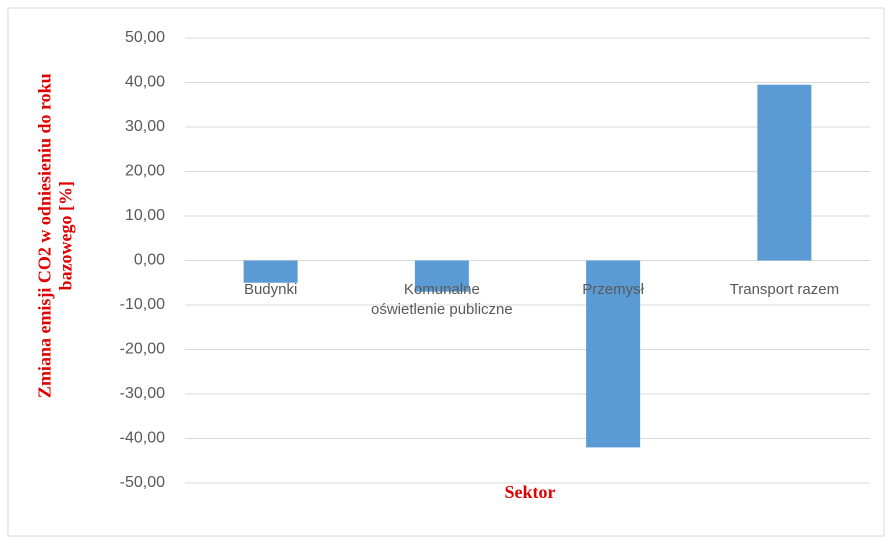 The image size is (890, 541). Describe the element at coordinates (145, 171) in the screenshot. I see `y-tick-label: 20,00` at that location.